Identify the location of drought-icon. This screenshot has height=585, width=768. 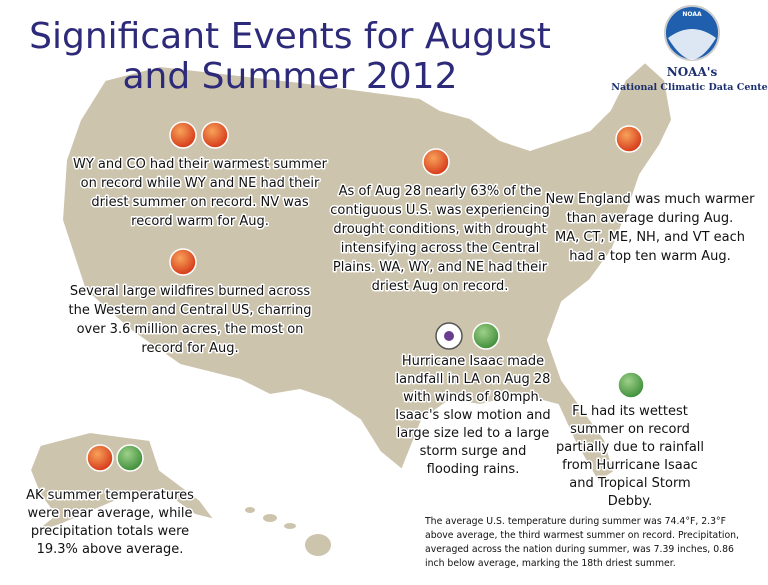
(436, 162).